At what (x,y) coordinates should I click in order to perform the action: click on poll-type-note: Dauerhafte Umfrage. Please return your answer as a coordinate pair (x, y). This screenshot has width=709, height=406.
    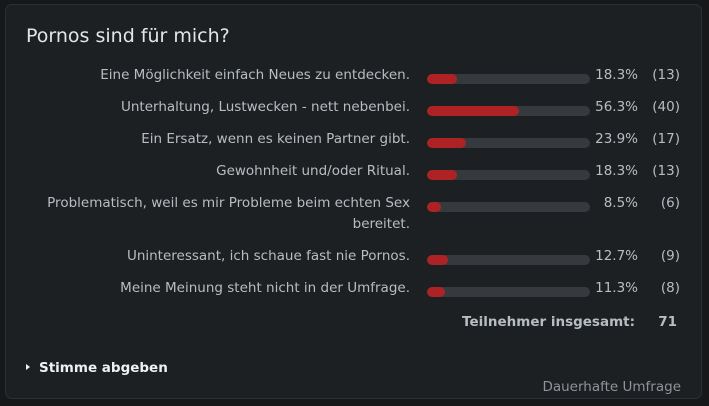
    Looking at the image, I should click on (611, 387).